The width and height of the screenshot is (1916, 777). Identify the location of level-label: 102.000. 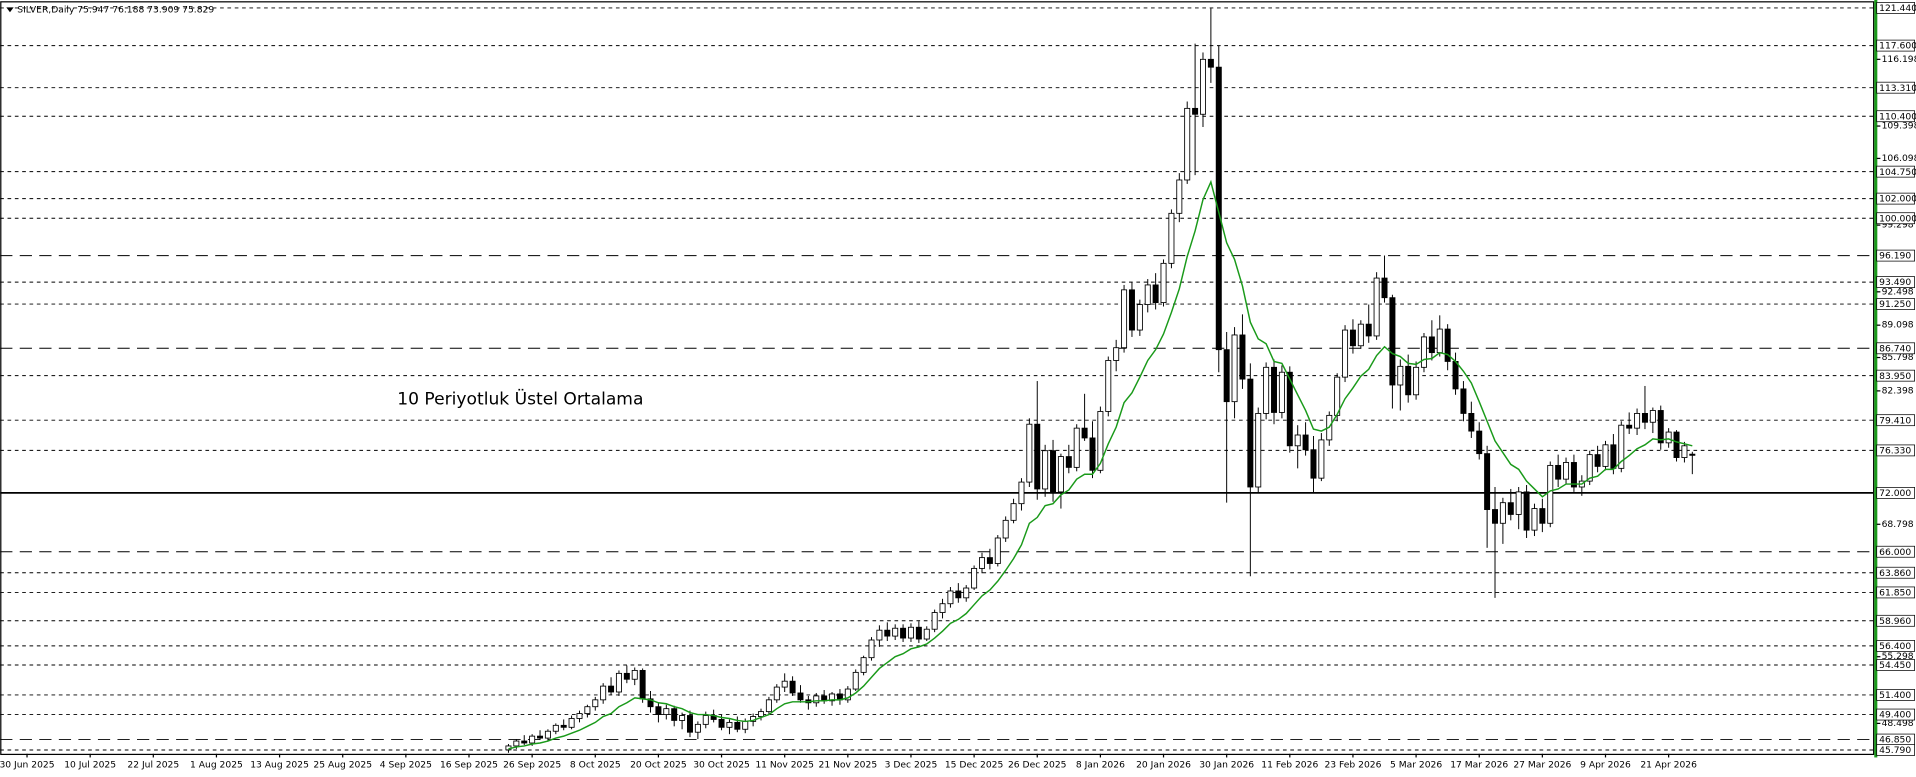
(1897, 199).